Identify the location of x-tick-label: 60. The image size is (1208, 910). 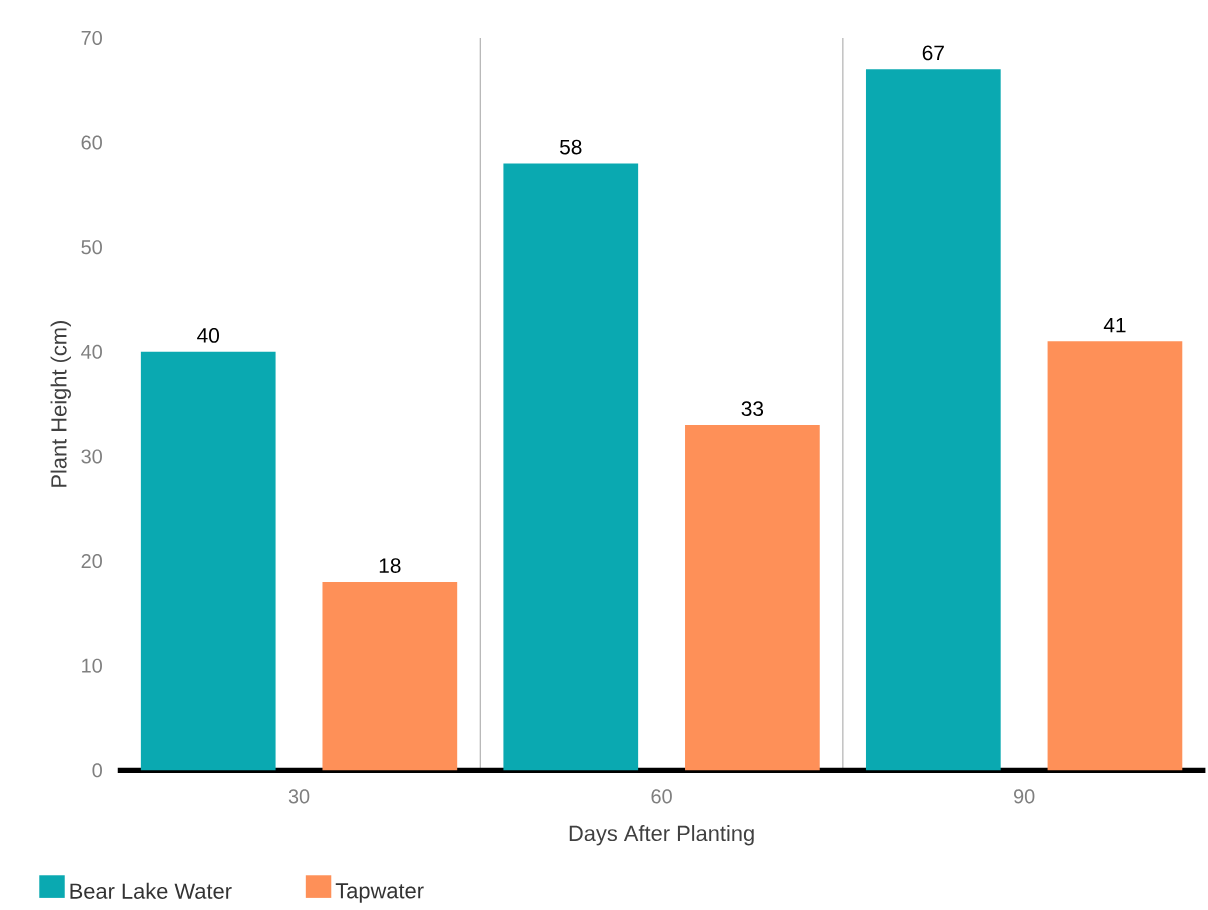
(661, 796).